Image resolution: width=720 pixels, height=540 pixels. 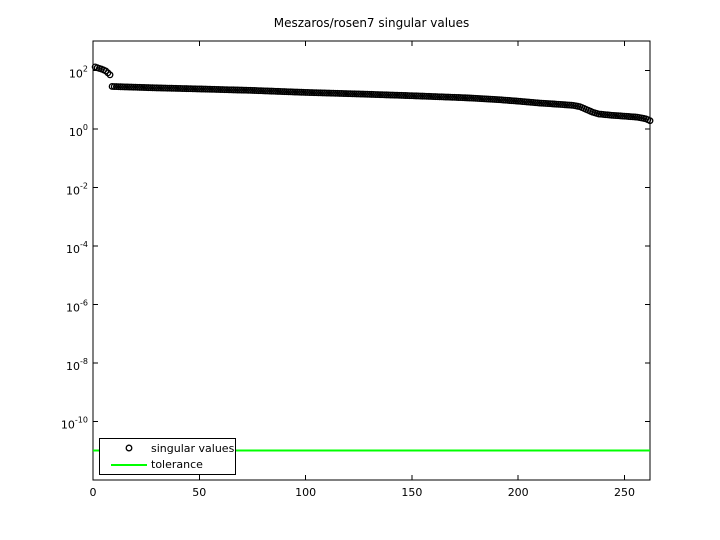 What do you see at coordinates (371, 23) in the screenshot?
I see `chart-title: Meszaros/rosen7 singular values` at bounding box center [371, 23].